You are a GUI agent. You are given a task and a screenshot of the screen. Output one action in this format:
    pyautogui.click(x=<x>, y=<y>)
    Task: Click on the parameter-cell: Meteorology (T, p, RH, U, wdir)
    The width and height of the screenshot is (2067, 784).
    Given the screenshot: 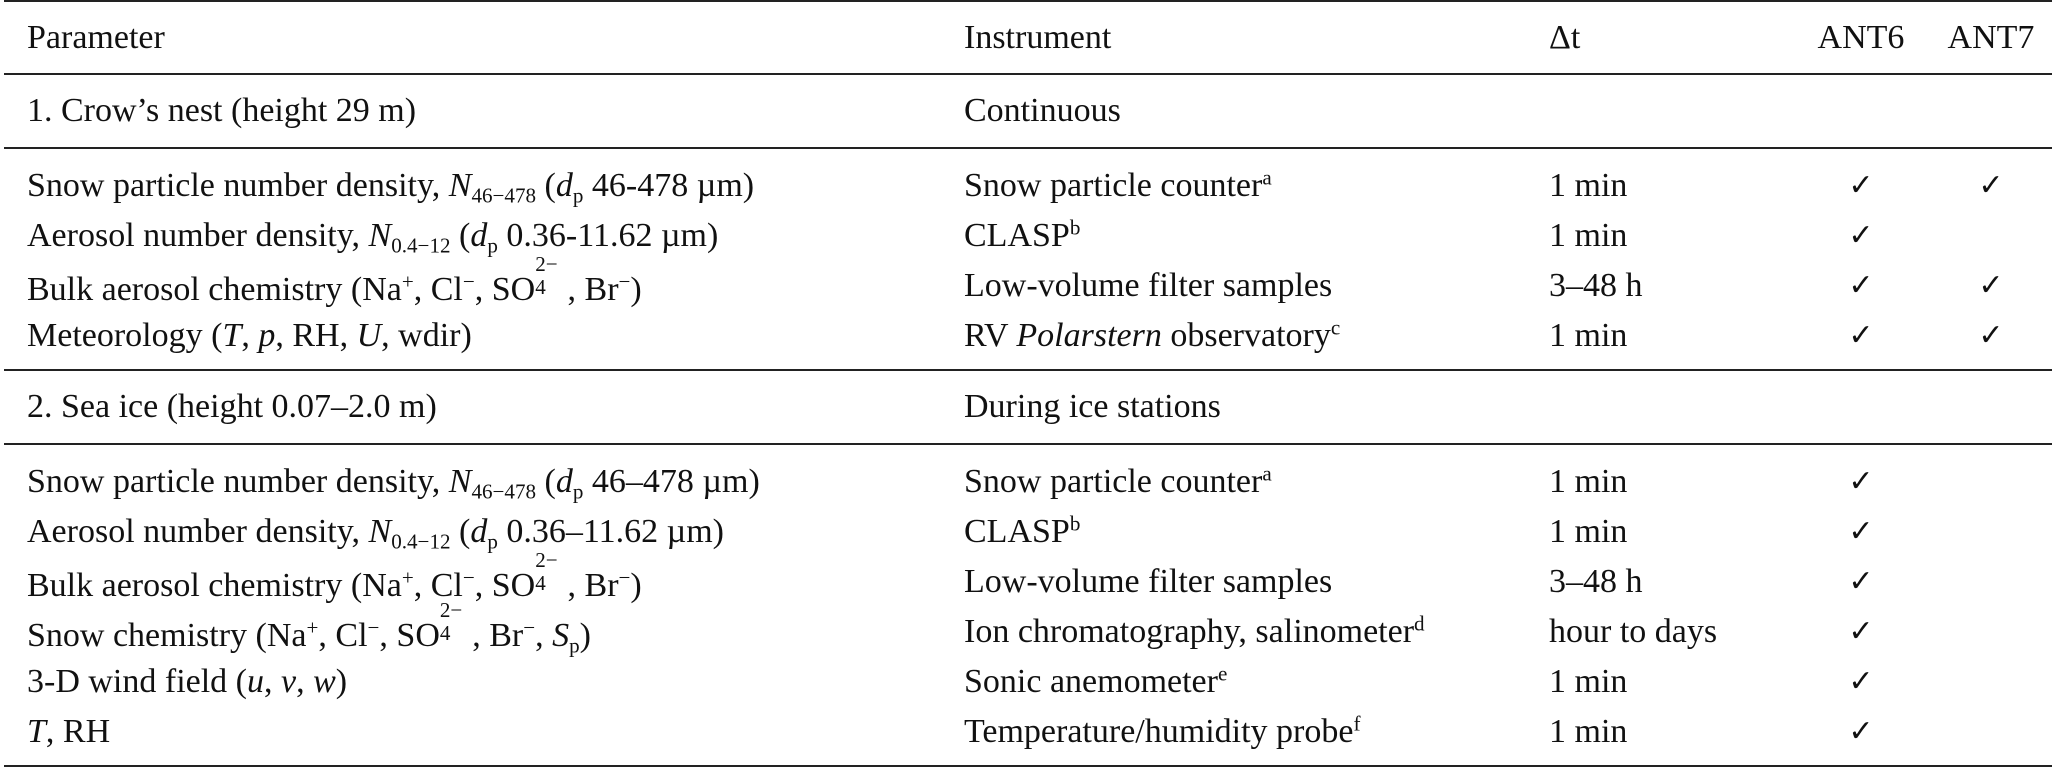 What is the action you would take?
    pyautogui.click(x=249, y=335)
    